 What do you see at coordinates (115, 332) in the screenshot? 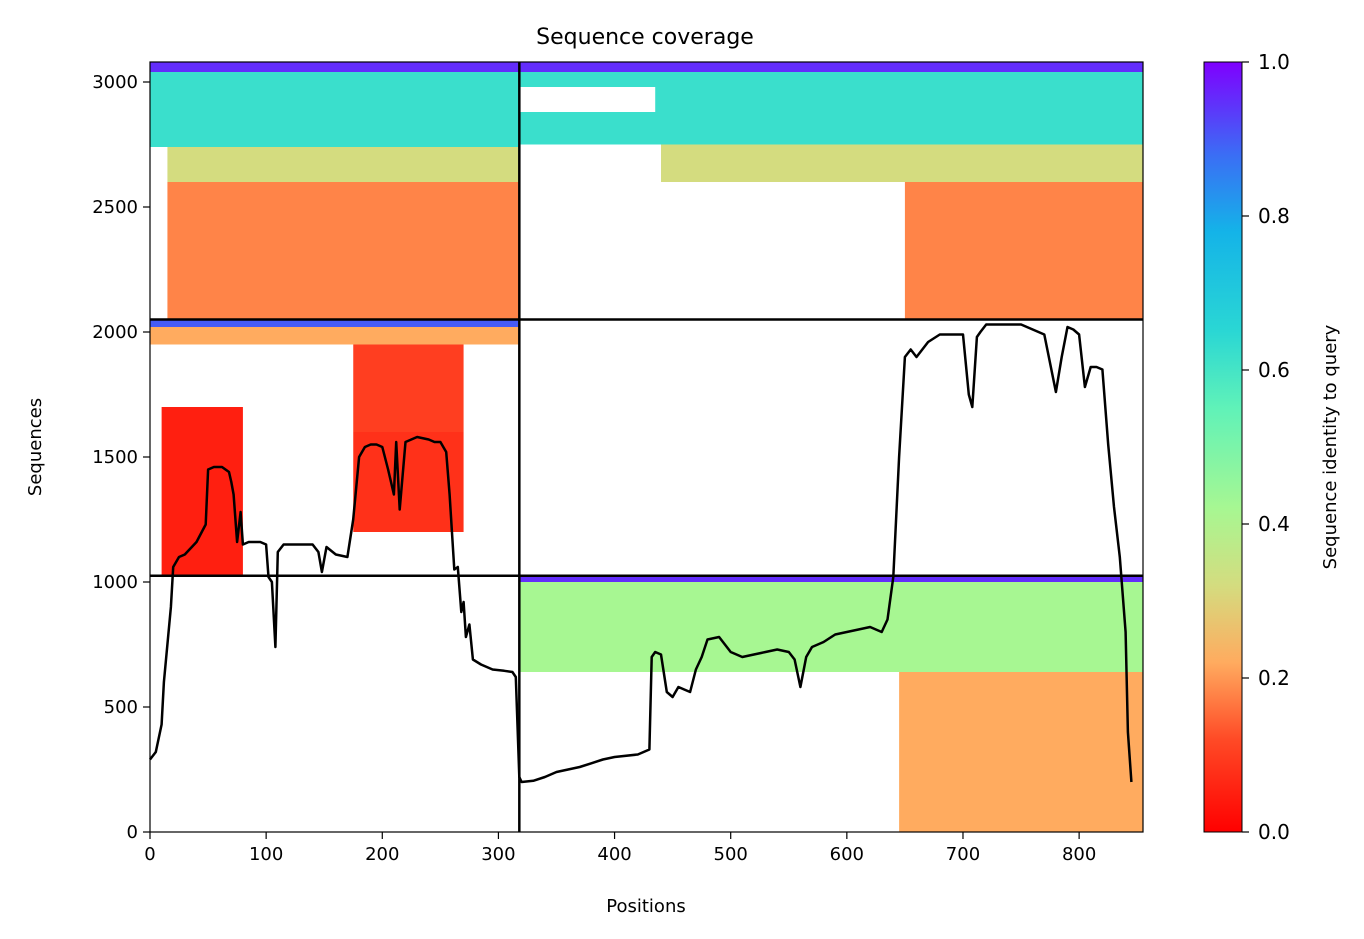
I see `y-tick-label: 2000` at bounding box center [115, 332].